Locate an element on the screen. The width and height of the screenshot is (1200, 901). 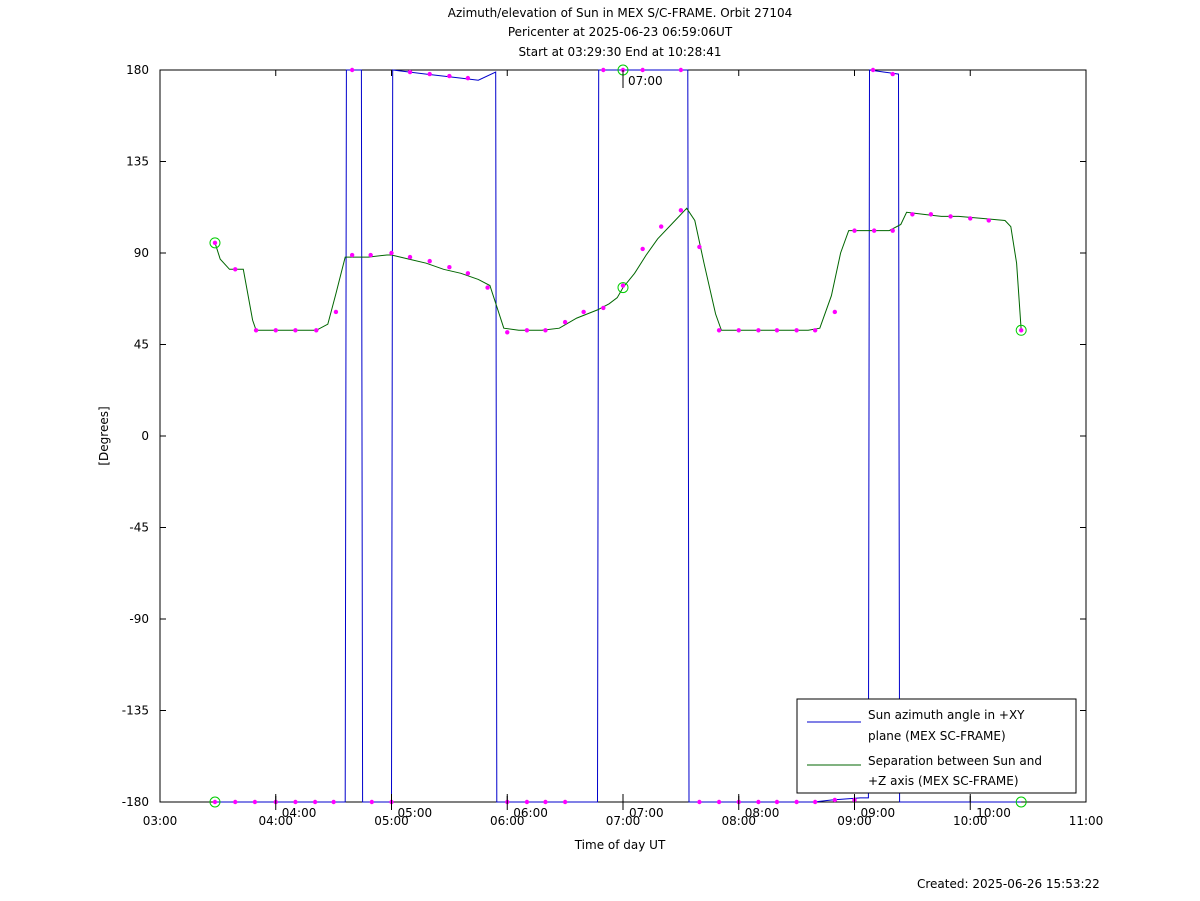
hour-mark-label: 07:00 is located at coordinates (646, 813).